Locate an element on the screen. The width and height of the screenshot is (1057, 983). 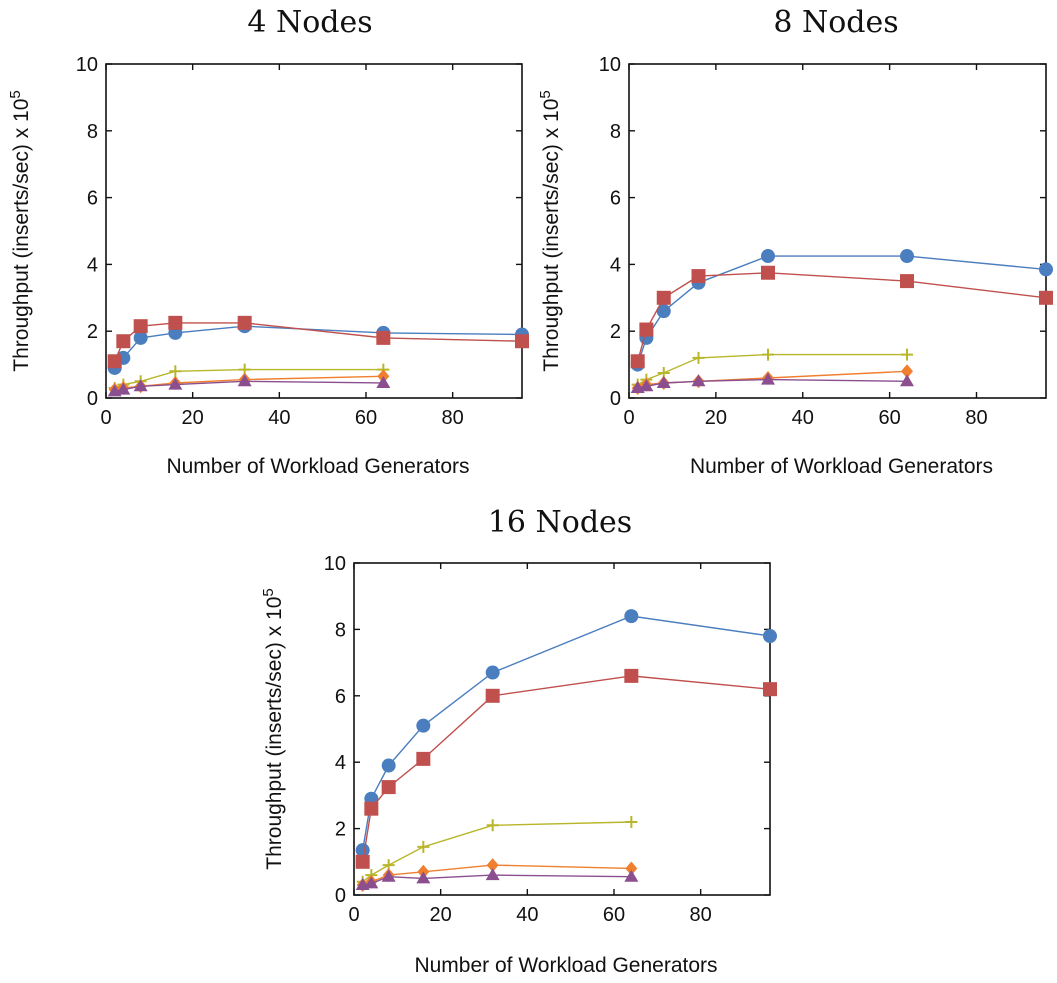
x-tick-label: 80 is located at coordinates (453, 418).